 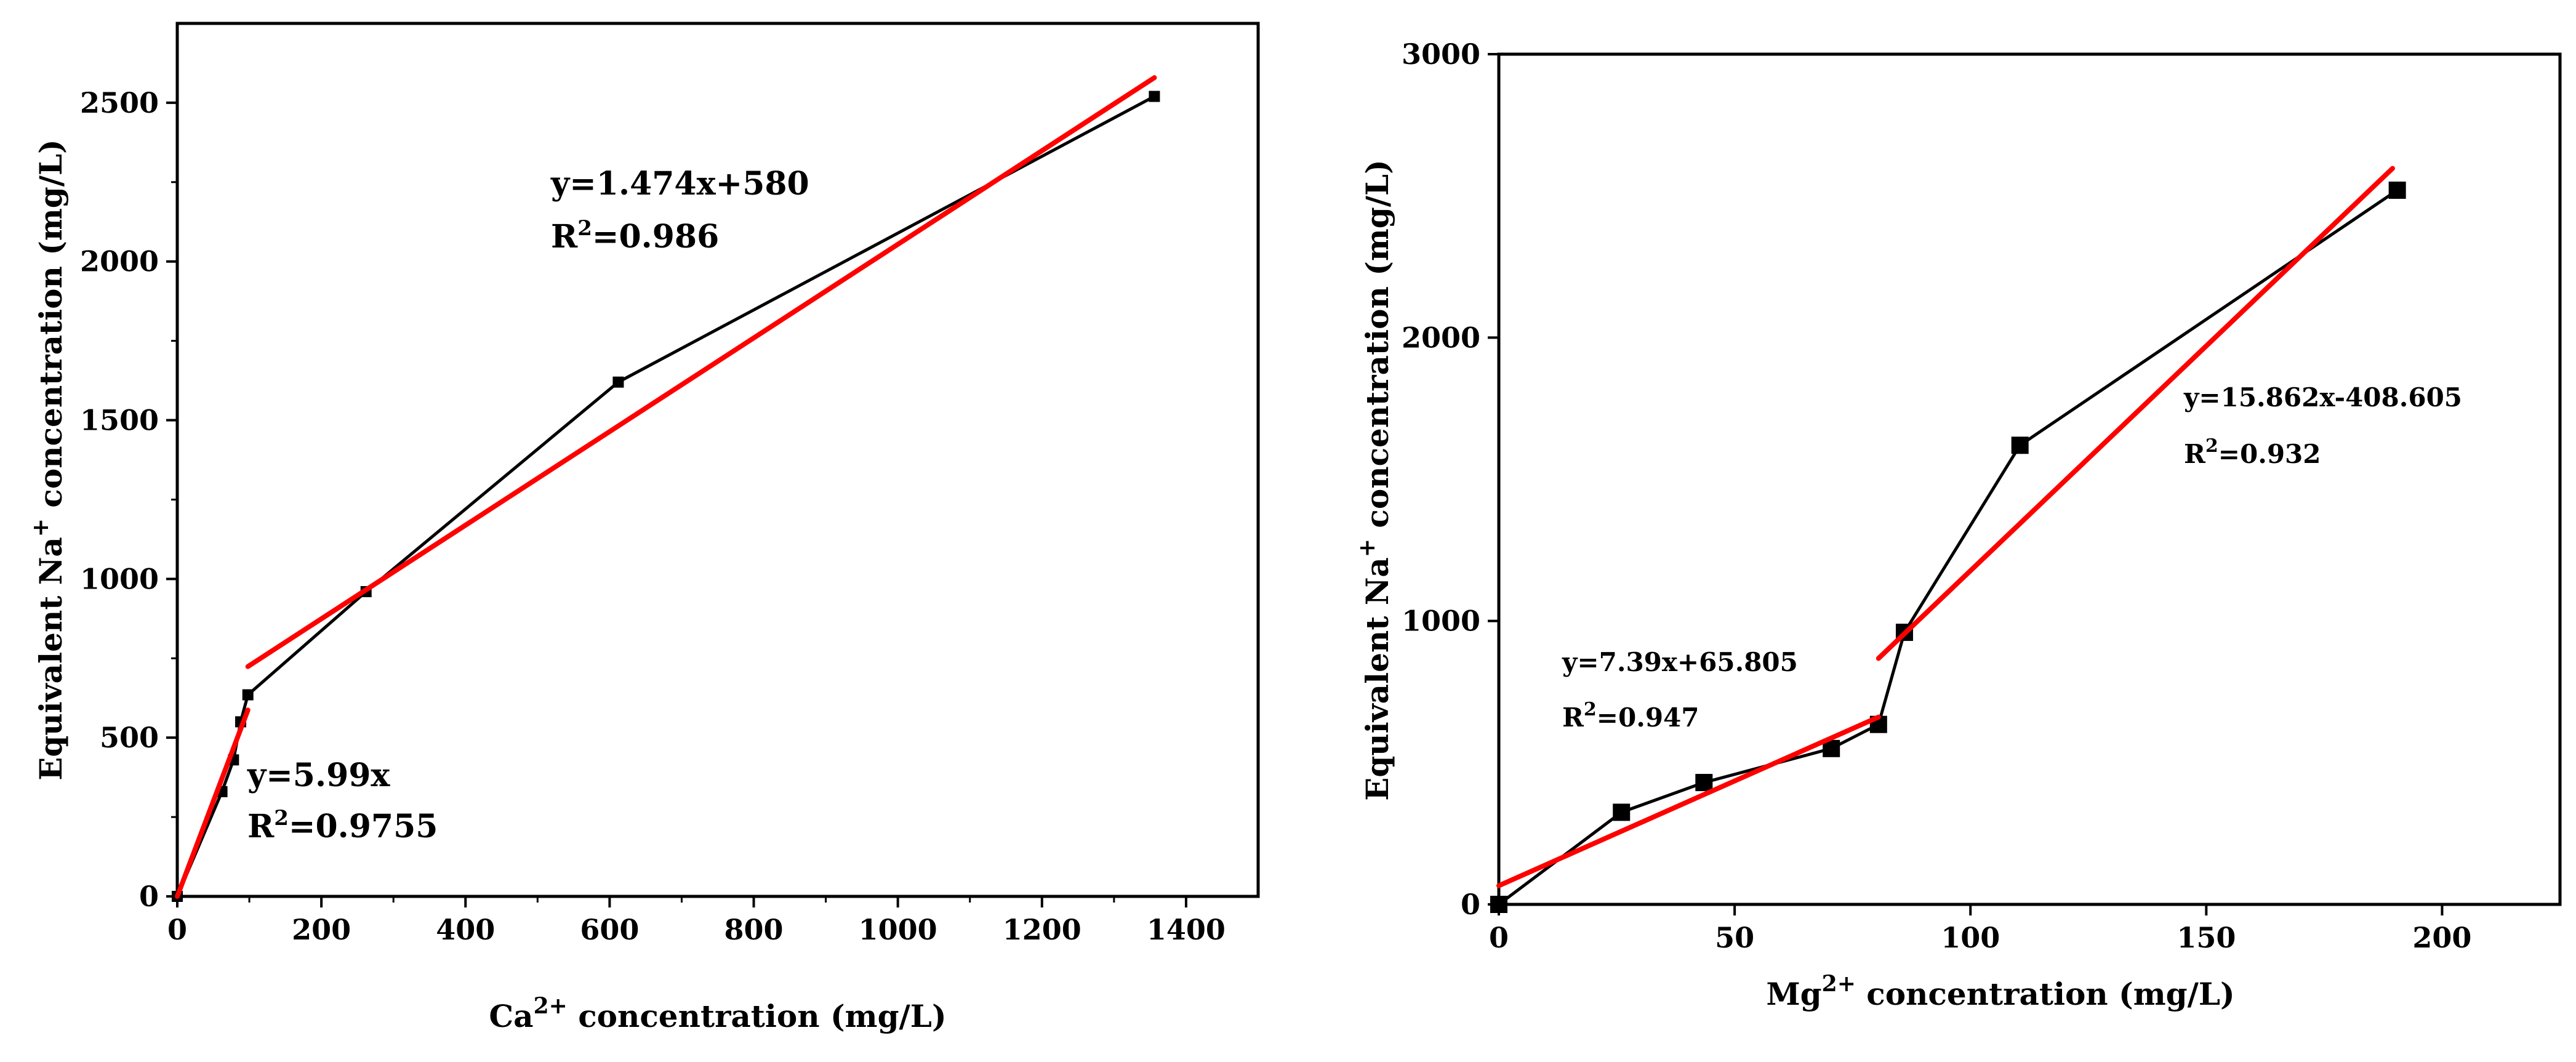 I want to click on x-tick-label: 1200, so click(x=1042, y=929).